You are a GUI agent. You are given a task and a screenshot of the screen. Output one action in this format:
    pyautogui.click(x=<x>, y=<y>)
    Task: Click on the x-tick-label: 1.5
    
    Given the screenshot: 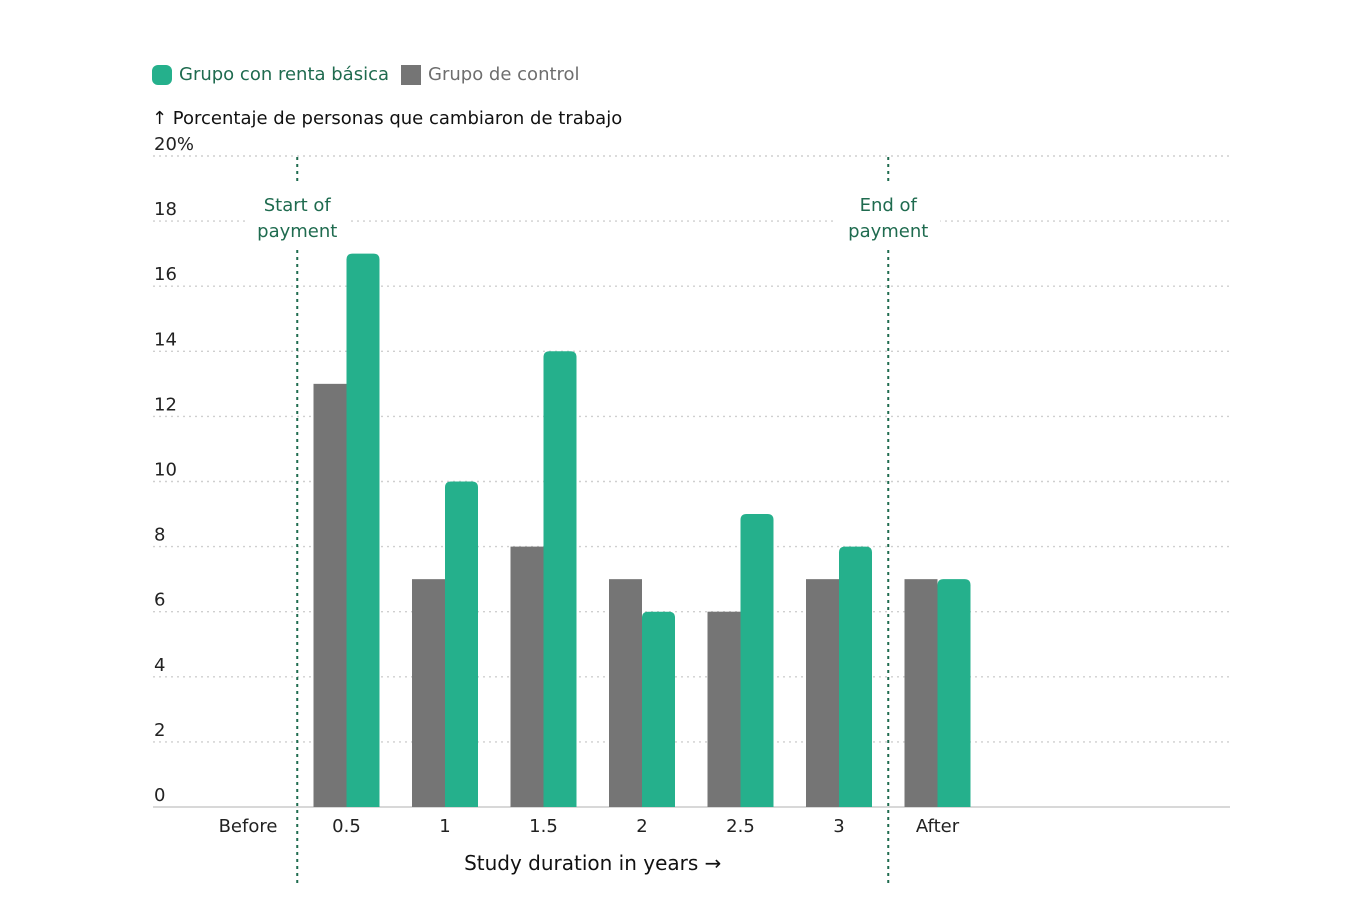 What is the action you would take?
    pyautogui.click(x=543, y=826)
    